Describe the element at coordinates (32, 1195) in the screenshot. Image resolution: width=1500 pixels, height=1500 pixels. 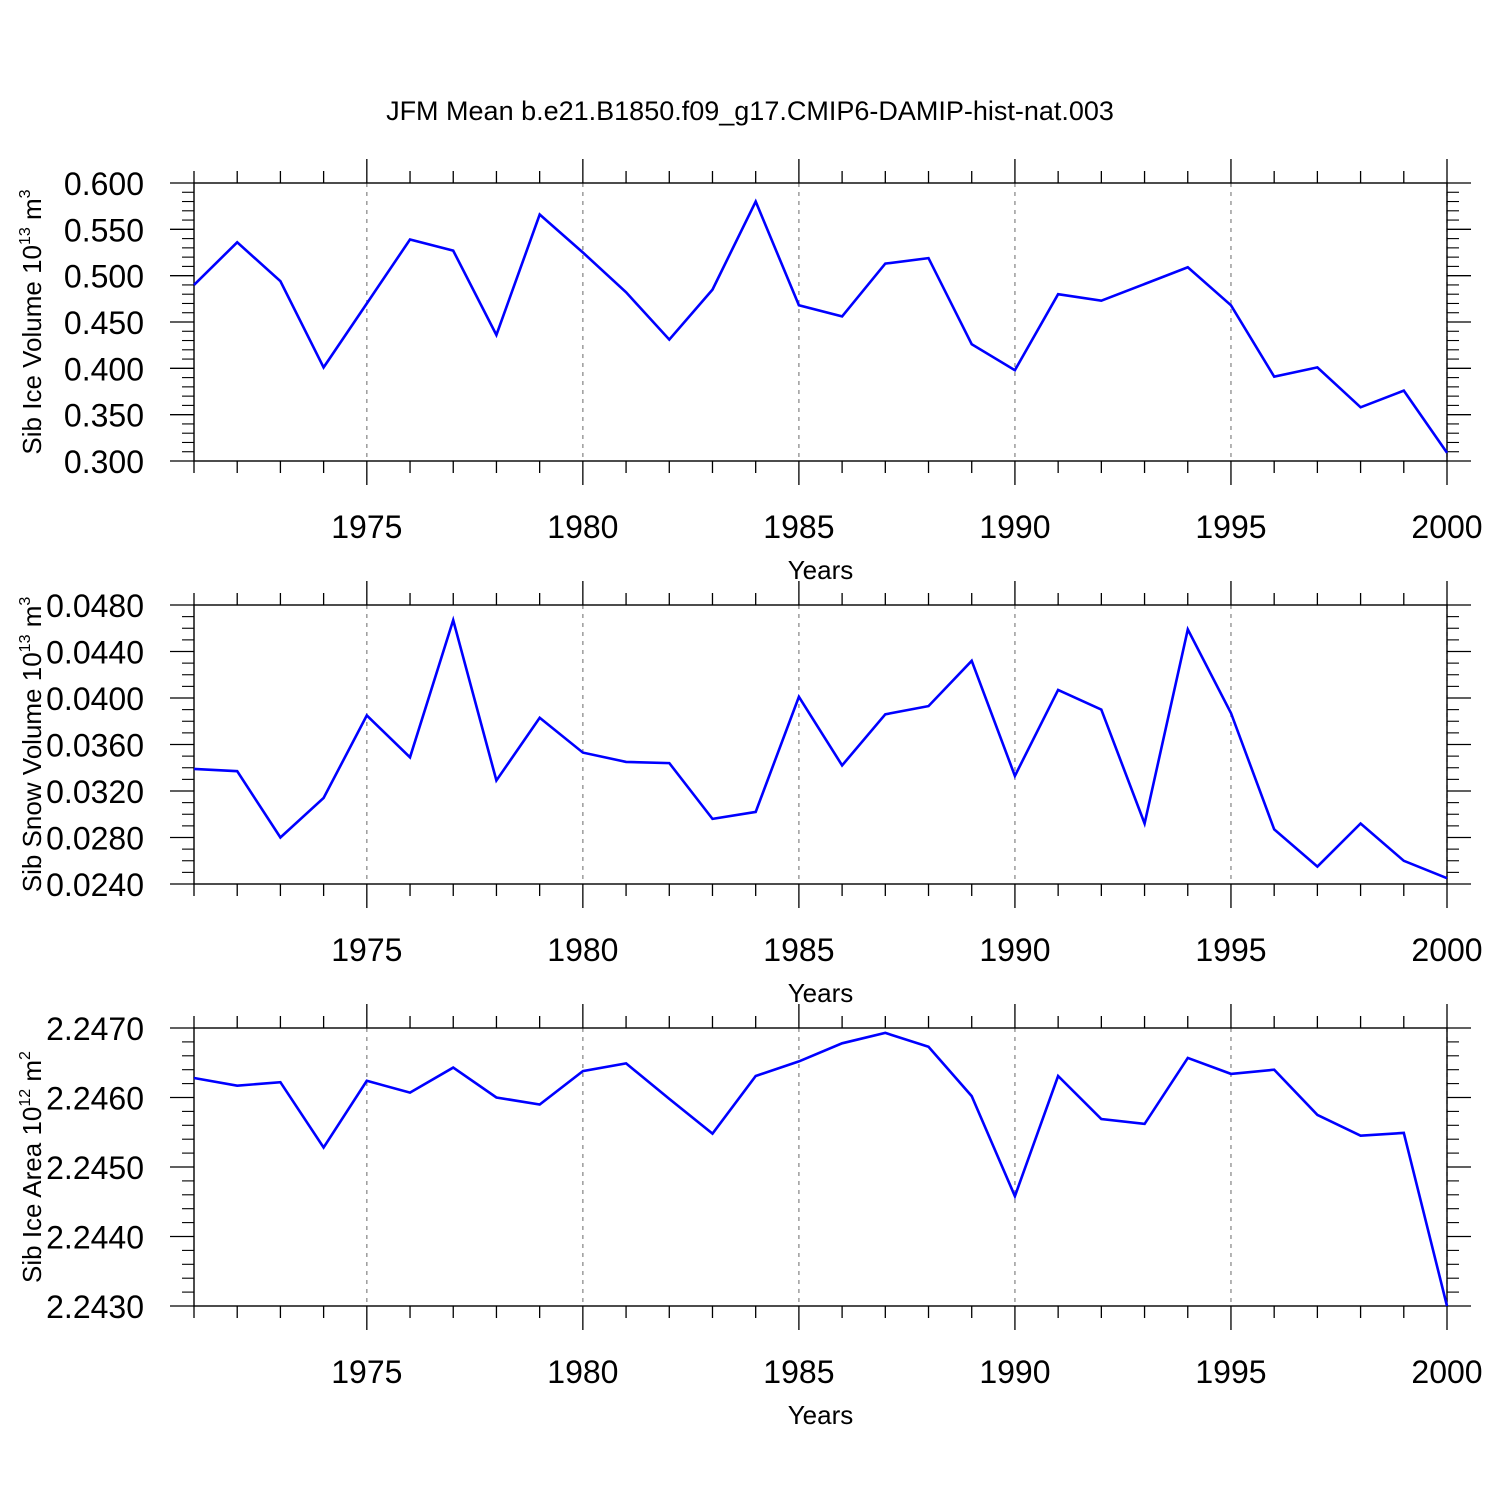
I see `y-axis-label-main: Sib Ice Area 10` at that location.